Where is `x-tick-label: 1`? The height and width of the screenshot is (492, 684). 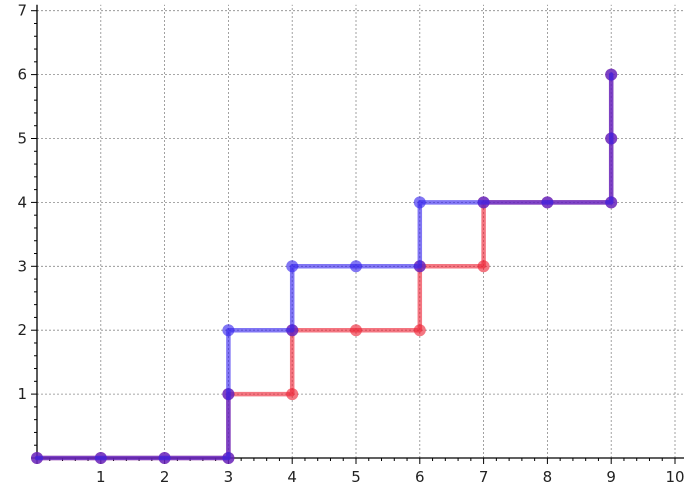
x-tick-label: 1 is located at coordinates (101, 477).